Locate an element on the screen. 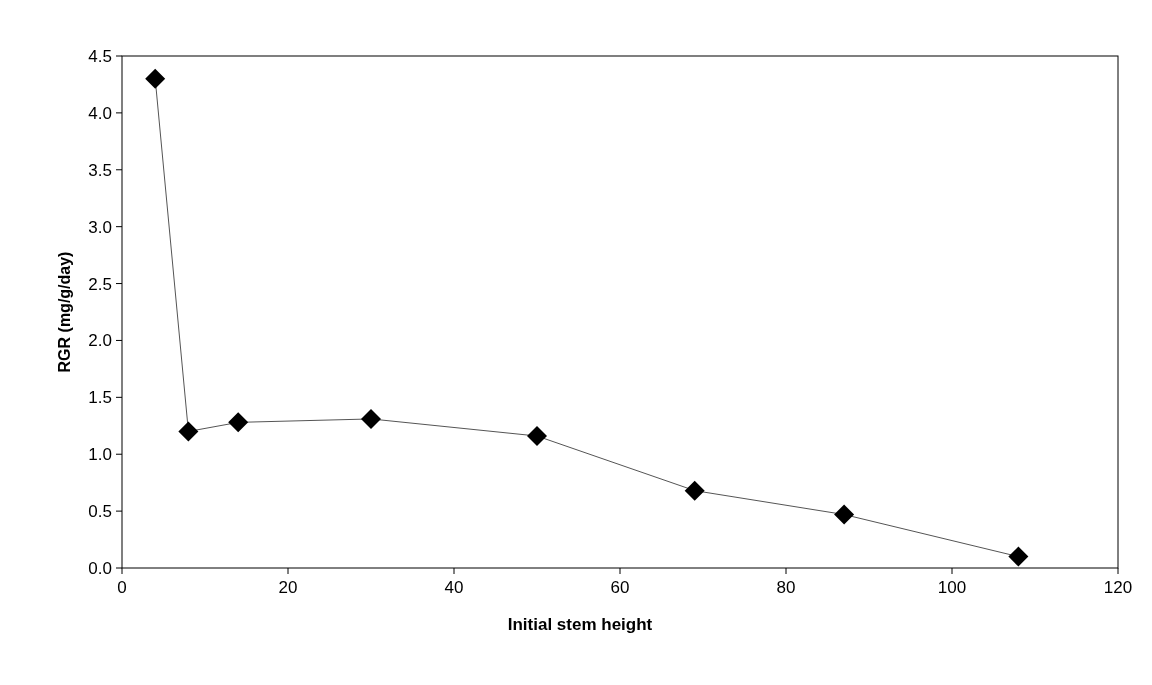 This screenshot has height=685, width=1152. x-tick-label: 40 is located at coordinates (454, 587).